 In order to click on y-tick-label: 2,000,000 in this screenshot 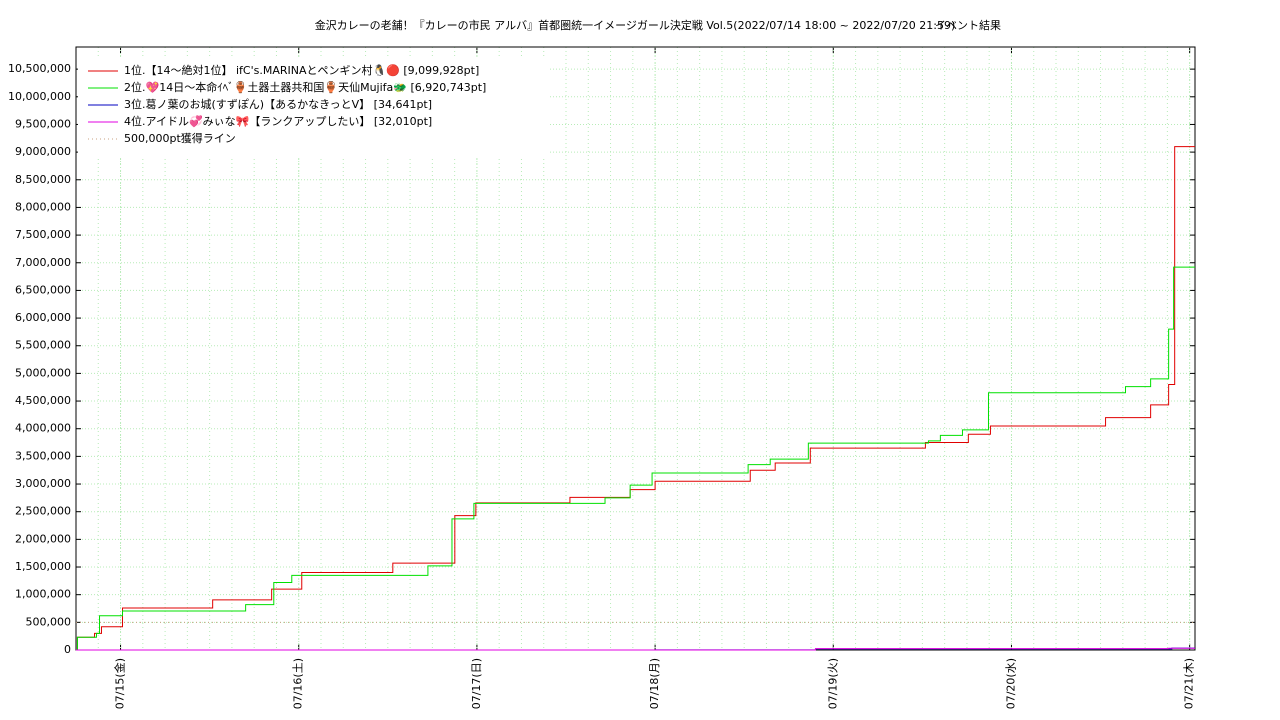, I will do `click(43, 538)`.